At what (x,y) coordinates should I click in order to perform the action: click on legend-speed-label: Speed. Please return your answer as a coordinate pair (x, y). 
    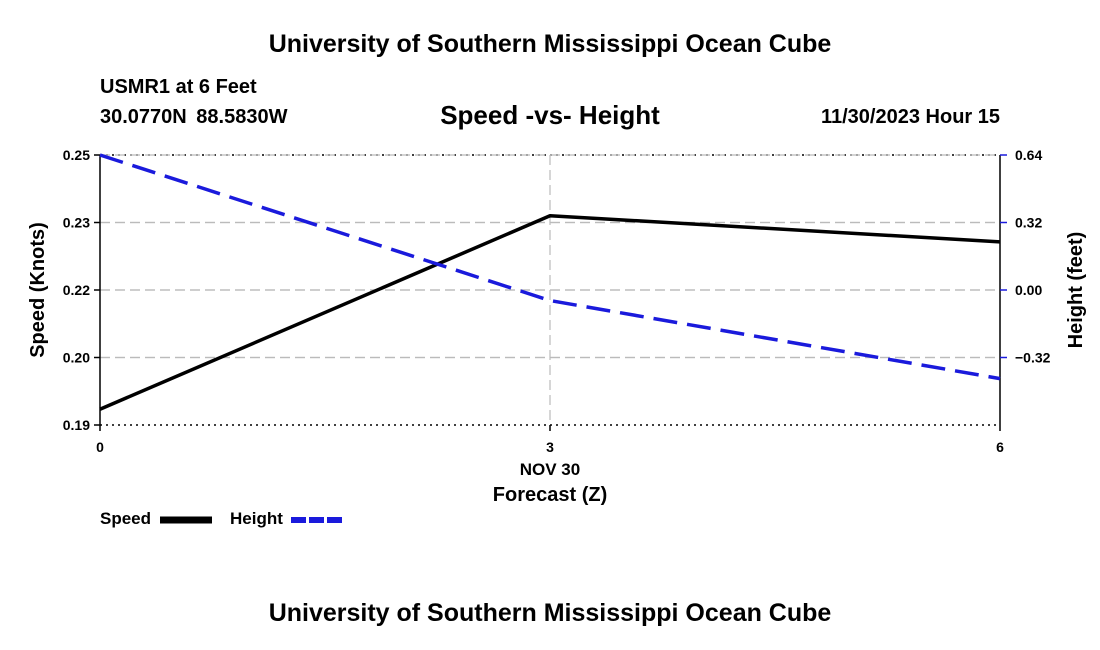
    Looking at the image, I should click on (126, 518).